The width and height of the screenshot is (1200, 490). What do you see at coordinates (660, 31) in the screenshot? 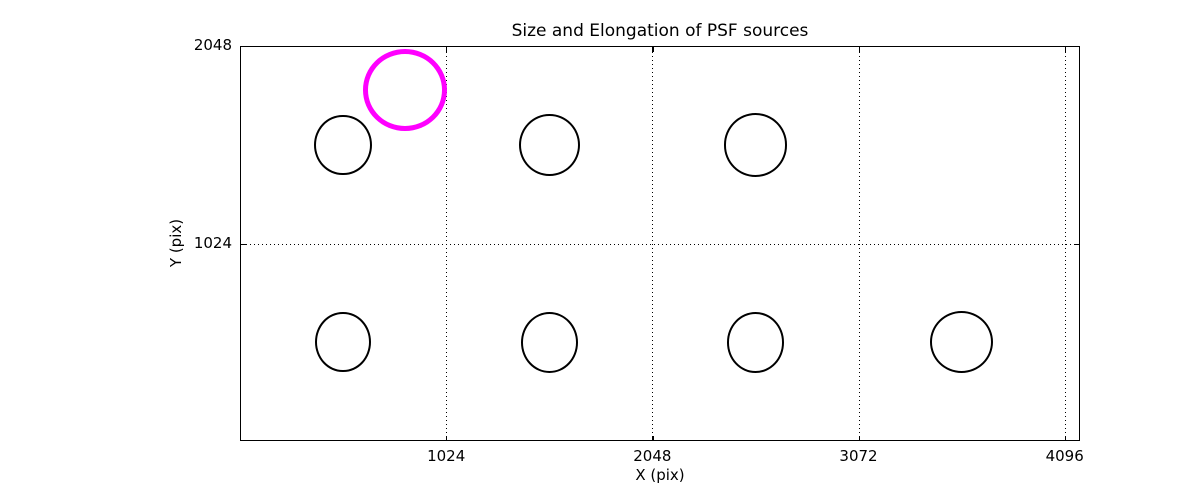
I see `chart-title: Size and Elongation of PSF sources` at bounding box center [660, 31].